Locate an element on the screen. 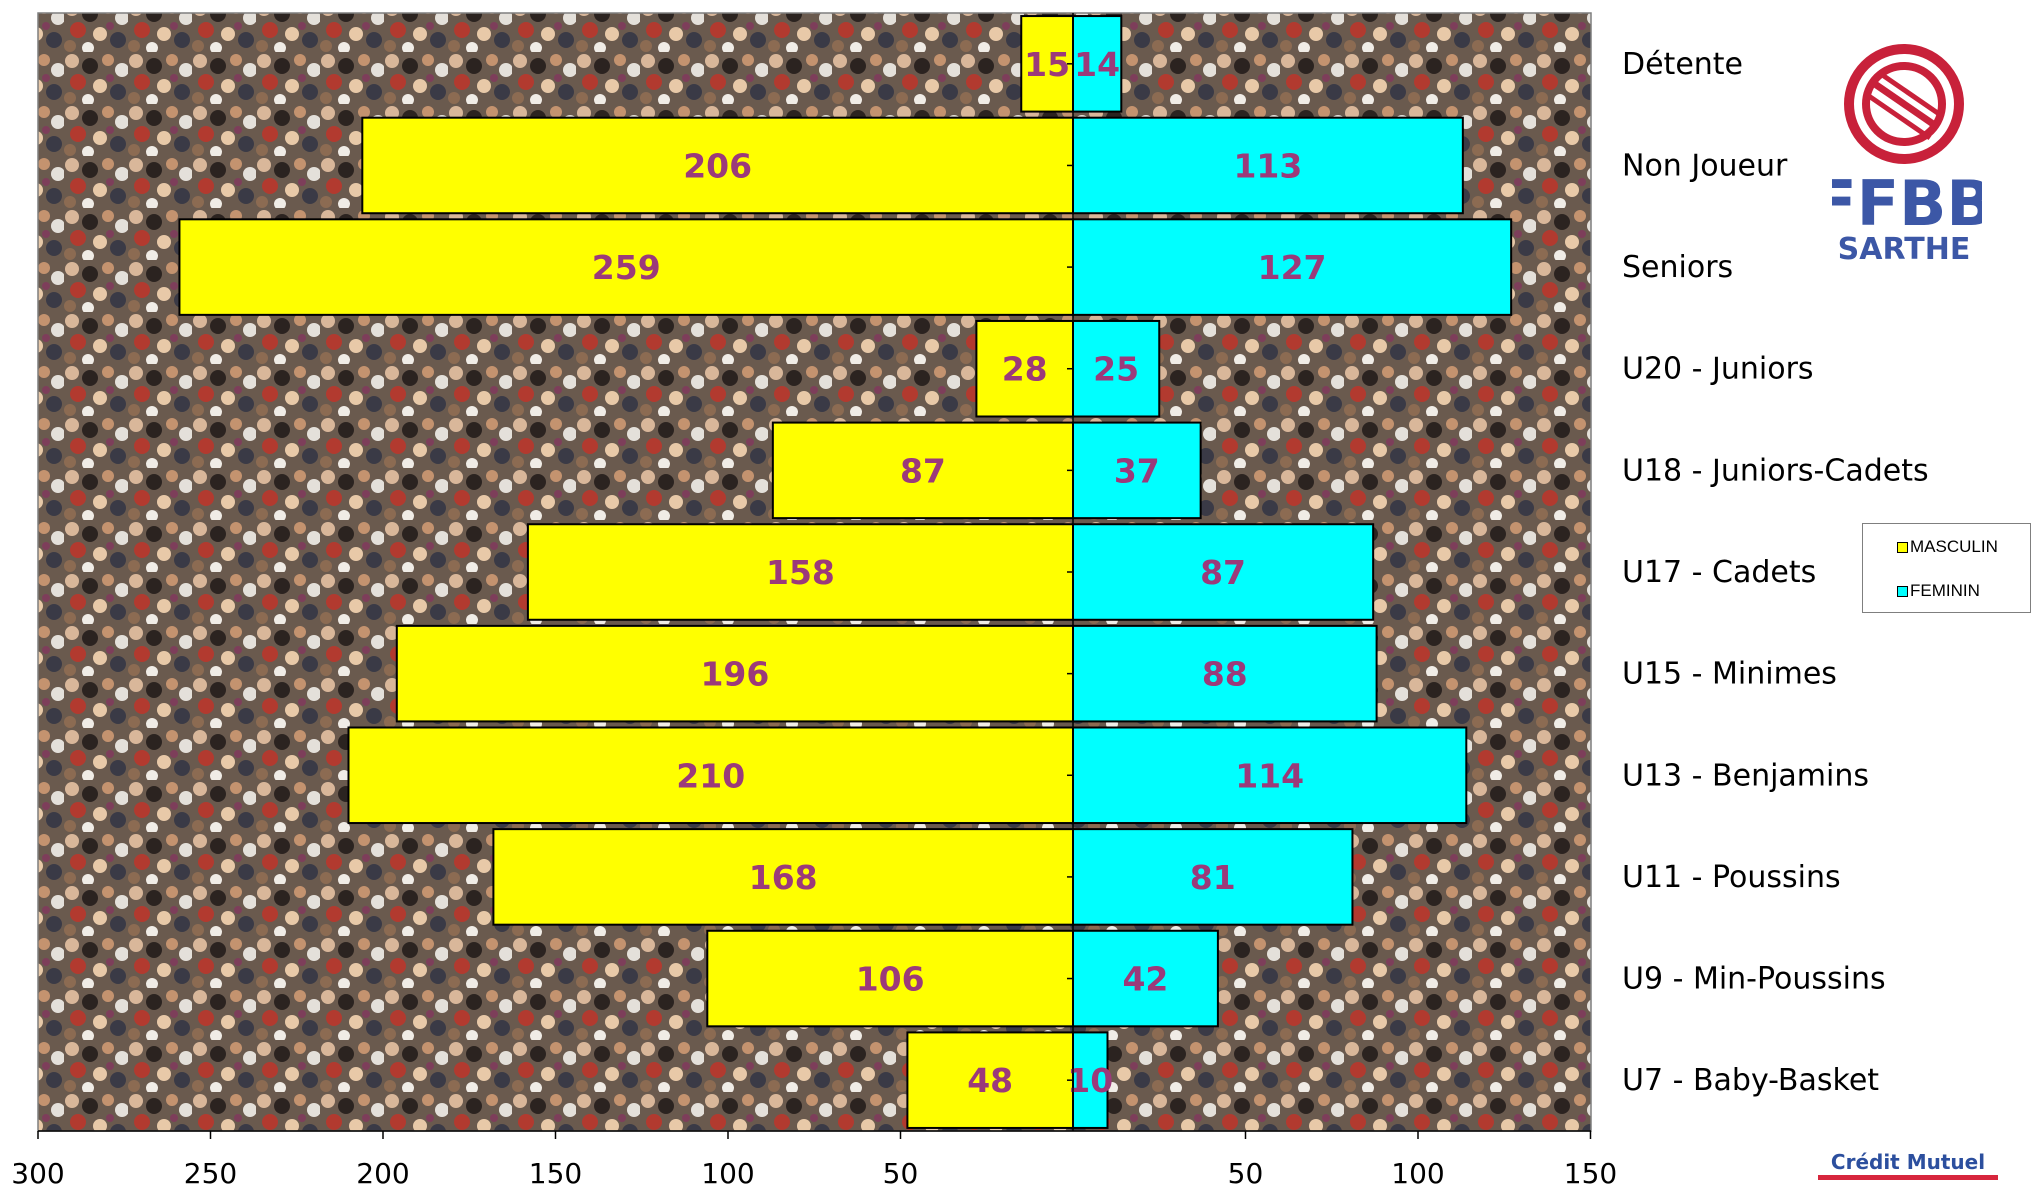 The width and height of the screenshot is (2031, 1189). category-label: U9 - Min-Poussins is located at coordinates (1754, 979).